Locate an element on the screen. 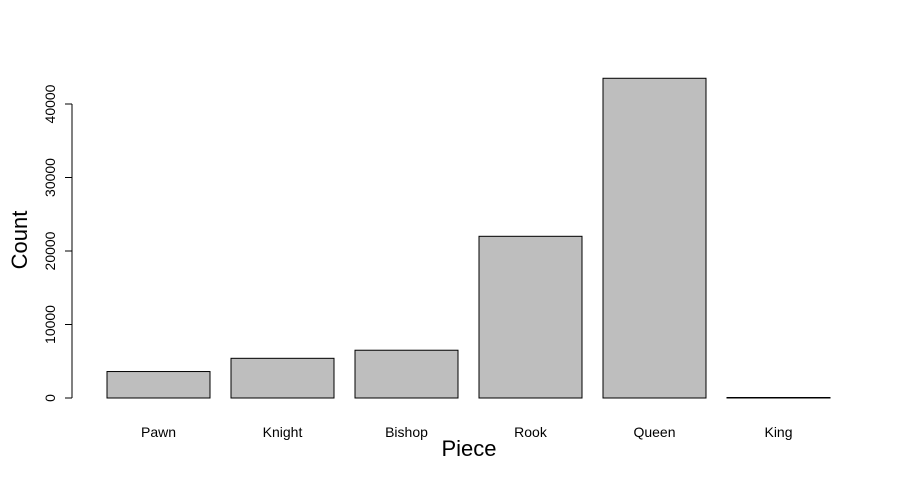 Image resolution: width=900 pixels, height=500 pixels. bar-pawn is located at coordinates (158, 385).